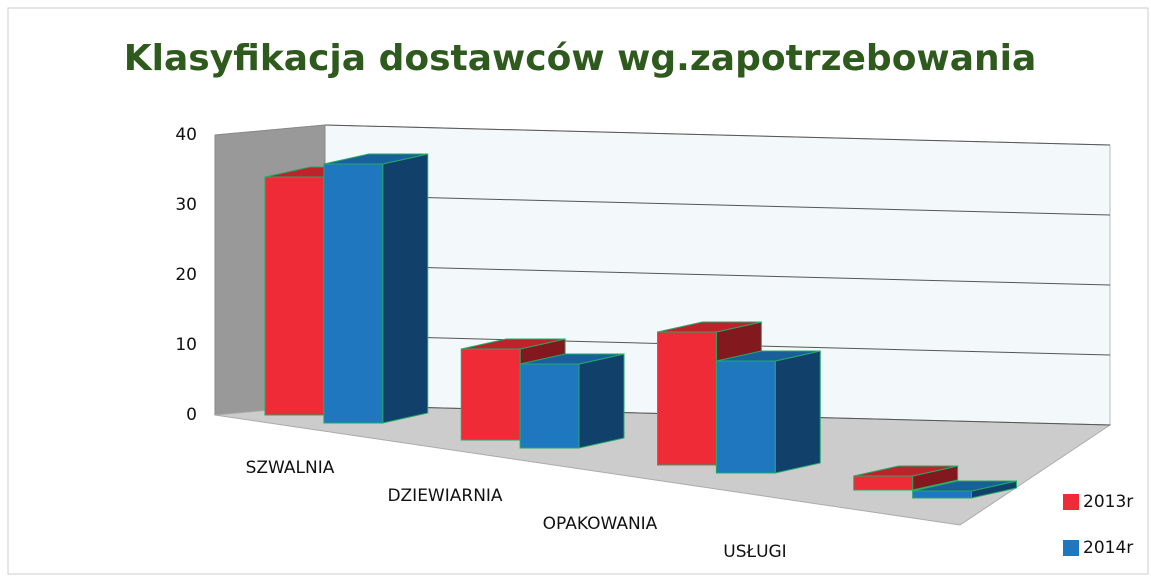 The image size is (1151, 577). What do you see at coordinates (1108, 502) in the screenshot?
I see `legend-label: 2013r` at bounding box center [1108, 502].